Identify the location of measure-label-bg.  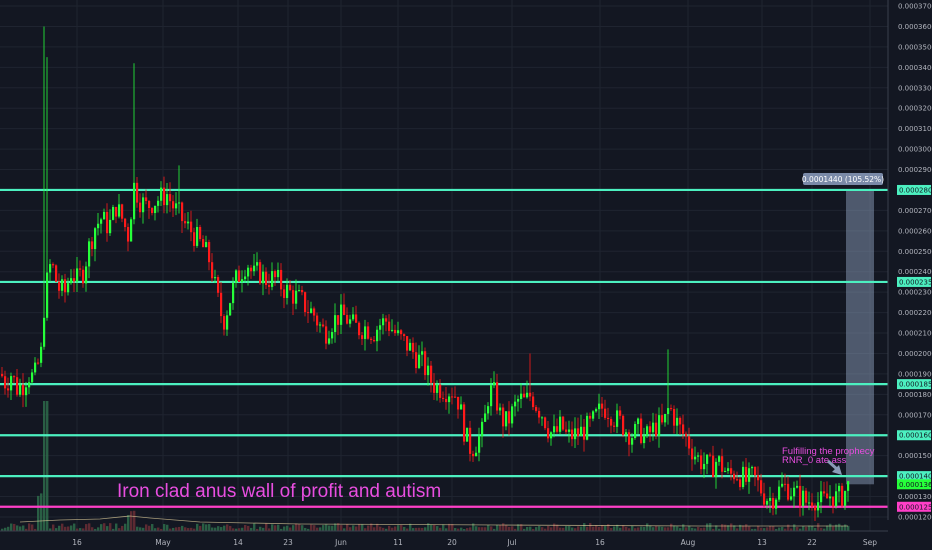
(843, 178).